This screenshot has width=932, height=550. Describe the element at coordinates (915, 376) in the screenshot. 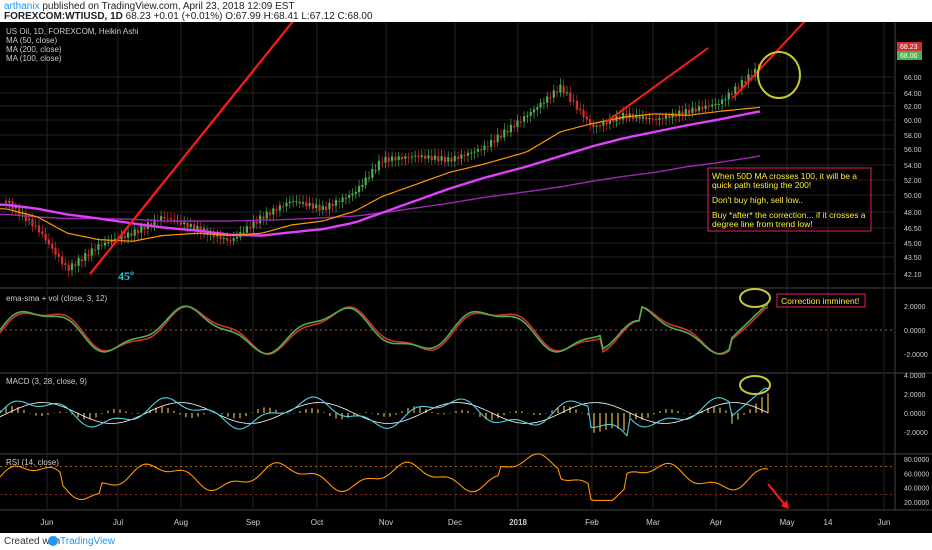

I see `macd-tick-label: 4.0000` at that location.